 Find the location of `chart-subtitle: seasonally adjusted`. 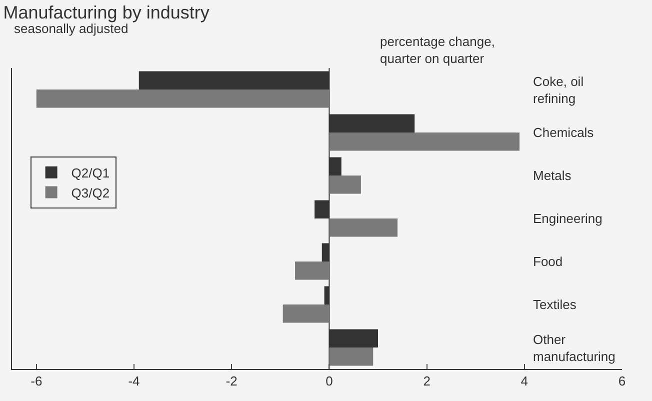

chart-subtitle: seasonally adjusted is located at coordinates (71, 28).